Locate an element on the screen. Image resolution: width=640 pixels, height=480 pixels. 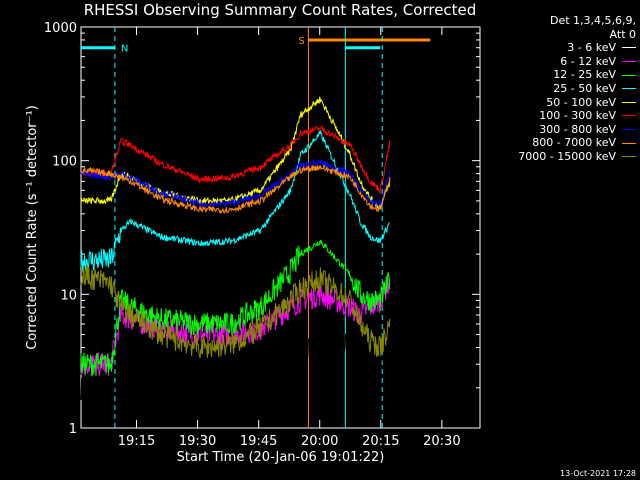
y-tick-label: 1000 is located at coordinates (60, 28).